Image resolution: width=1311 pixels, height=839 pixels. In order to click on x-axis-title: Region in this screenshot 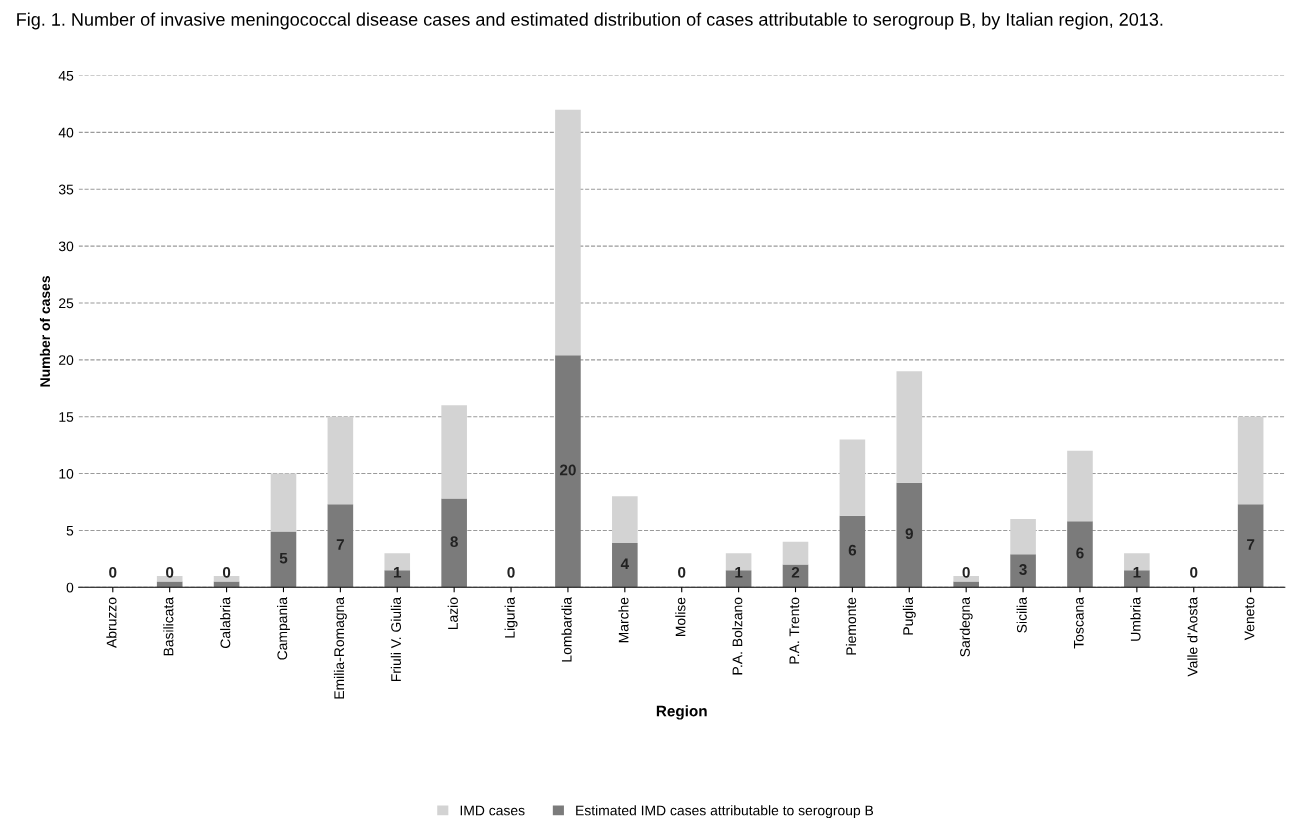, I will do `click(681, 712)`.